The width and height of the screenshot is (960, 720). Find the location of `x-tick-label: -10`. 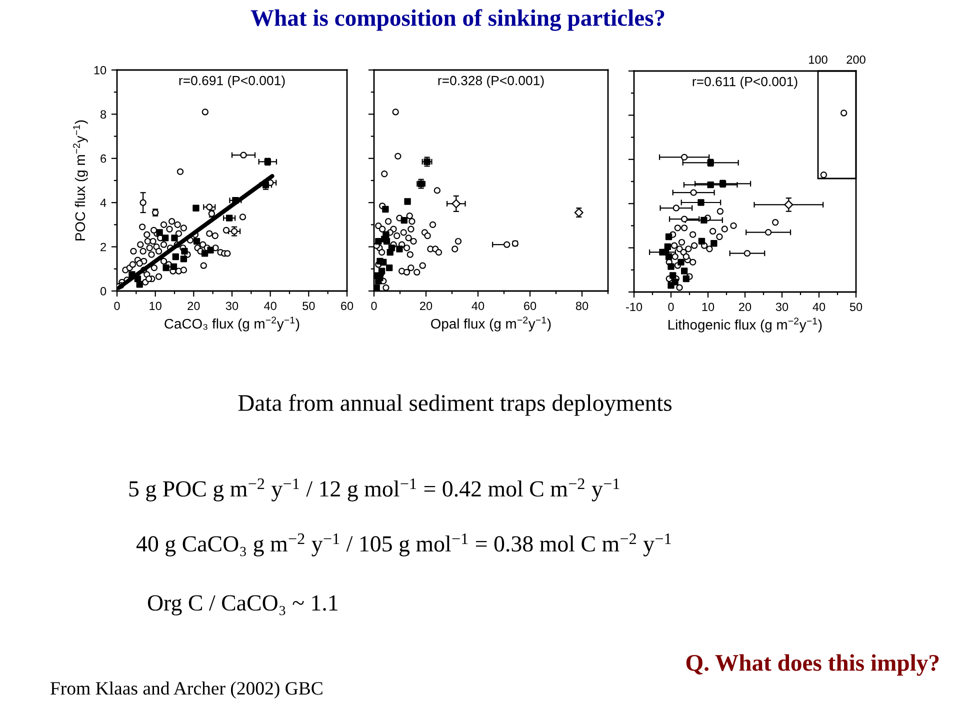

x-tick-label: -10 is located at coordinates (634, 307).